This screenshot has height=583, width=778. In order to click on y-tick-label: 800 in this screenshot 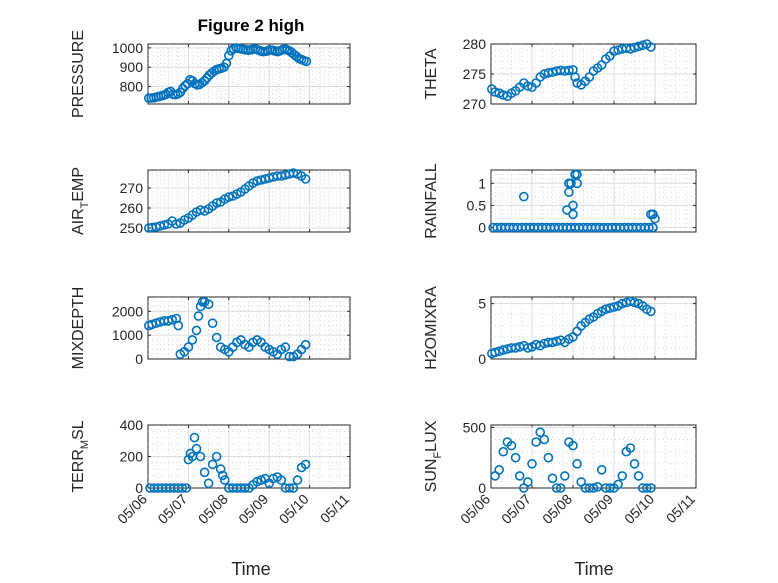, I will do `click(132, 87)`.